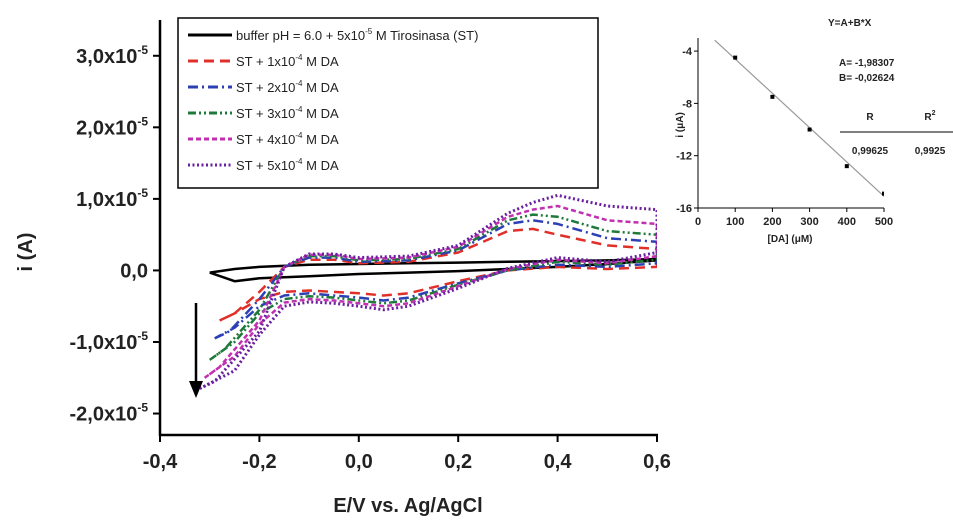  What do you see at coordinates (867, 63) in the screenshot?
I see `fit-param-a: A= -1,98307` at bounding box center [867, 63].